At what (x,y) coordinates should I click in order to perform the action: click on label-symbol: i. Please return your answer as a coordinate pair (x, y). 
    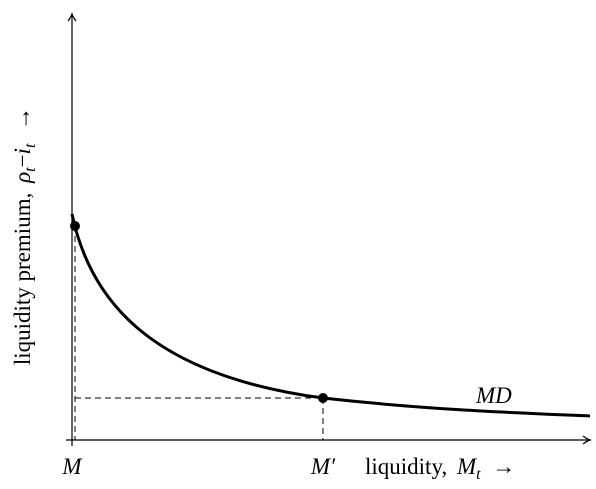
    Looking at the image, I should click on (22, 151).